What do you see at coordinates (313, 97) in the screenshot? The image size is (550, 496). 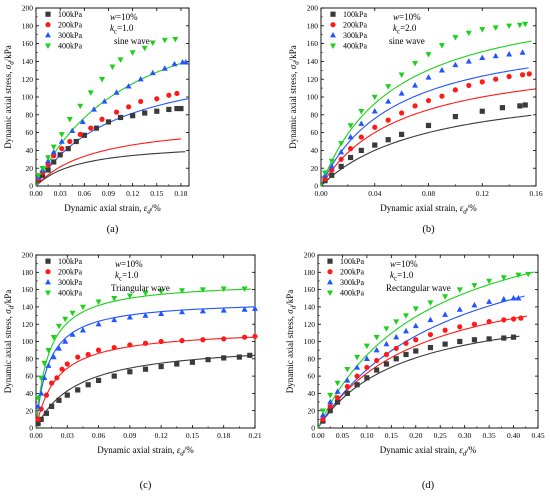 I see `y-tick-label: 100` at bounding box center [313, 97].